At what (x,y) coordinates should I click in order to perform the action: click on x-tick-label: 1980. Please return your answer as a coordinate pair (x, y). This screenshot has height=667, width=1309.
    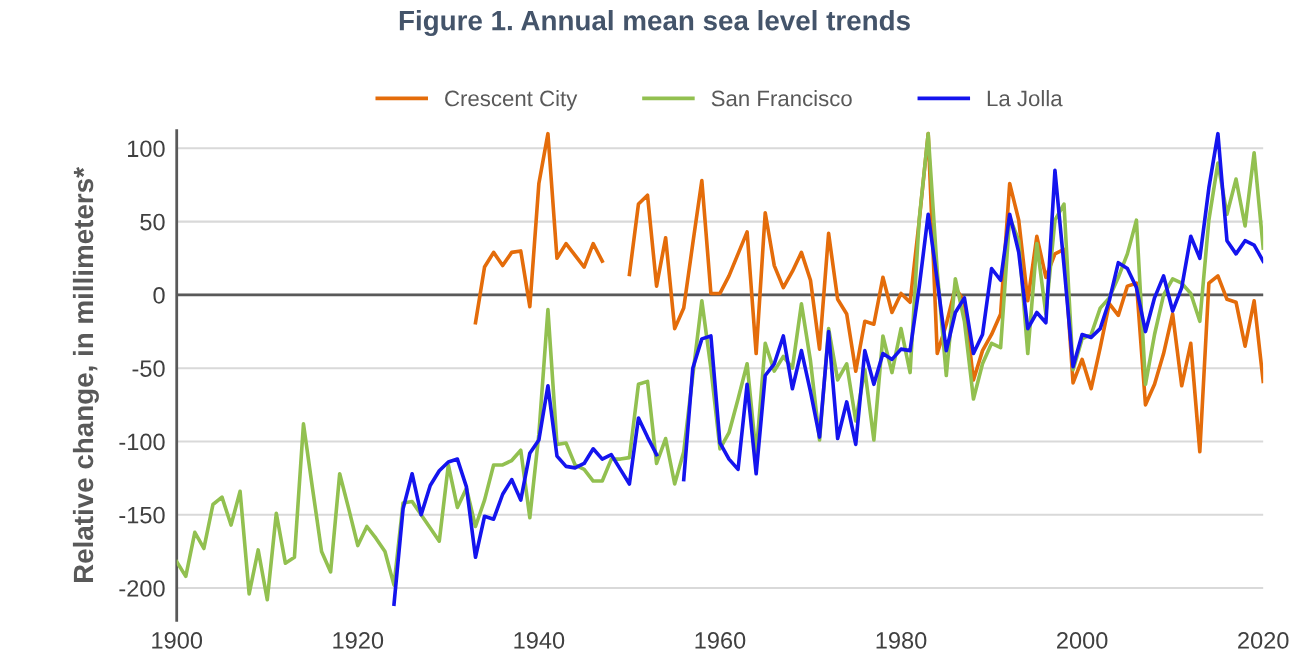
    Looking at the image, I should click on (901, 640).